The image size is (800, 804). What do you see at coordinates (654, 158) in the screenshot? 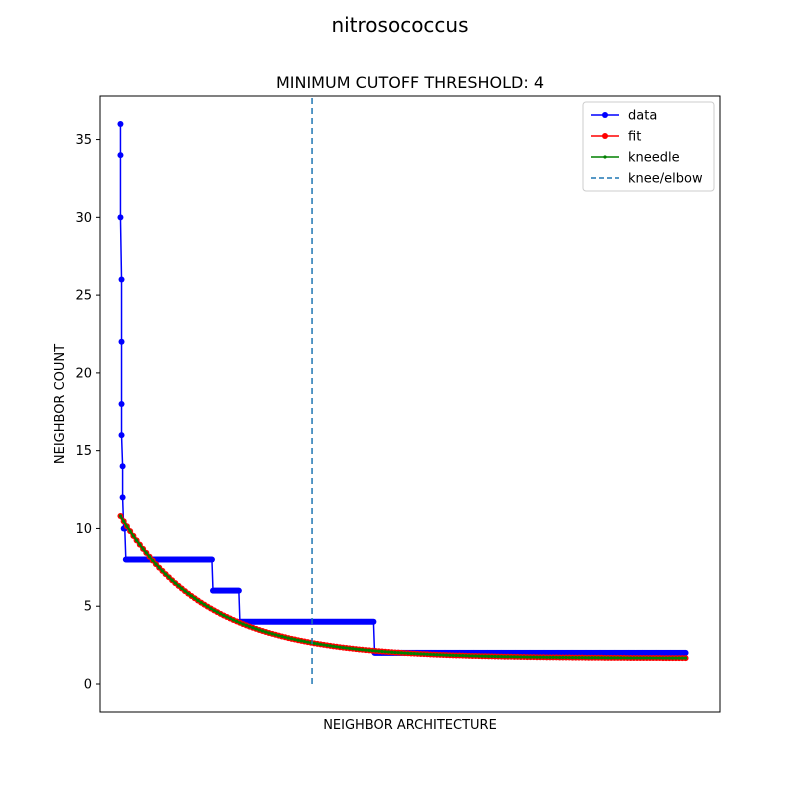
I see `legend-label: kneedle` at bounding box center [654, 158].